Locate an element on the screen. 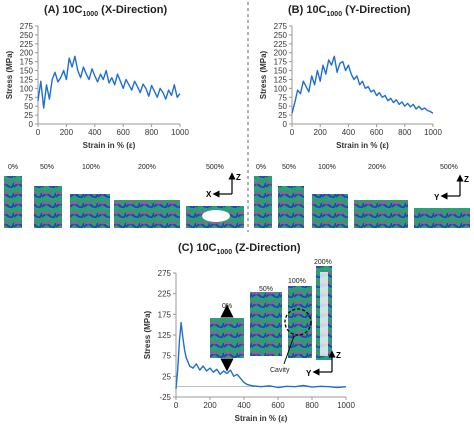 The width and height of the screenshot is (474, 438). cavity-pointer is located at coordinates (289, 350).